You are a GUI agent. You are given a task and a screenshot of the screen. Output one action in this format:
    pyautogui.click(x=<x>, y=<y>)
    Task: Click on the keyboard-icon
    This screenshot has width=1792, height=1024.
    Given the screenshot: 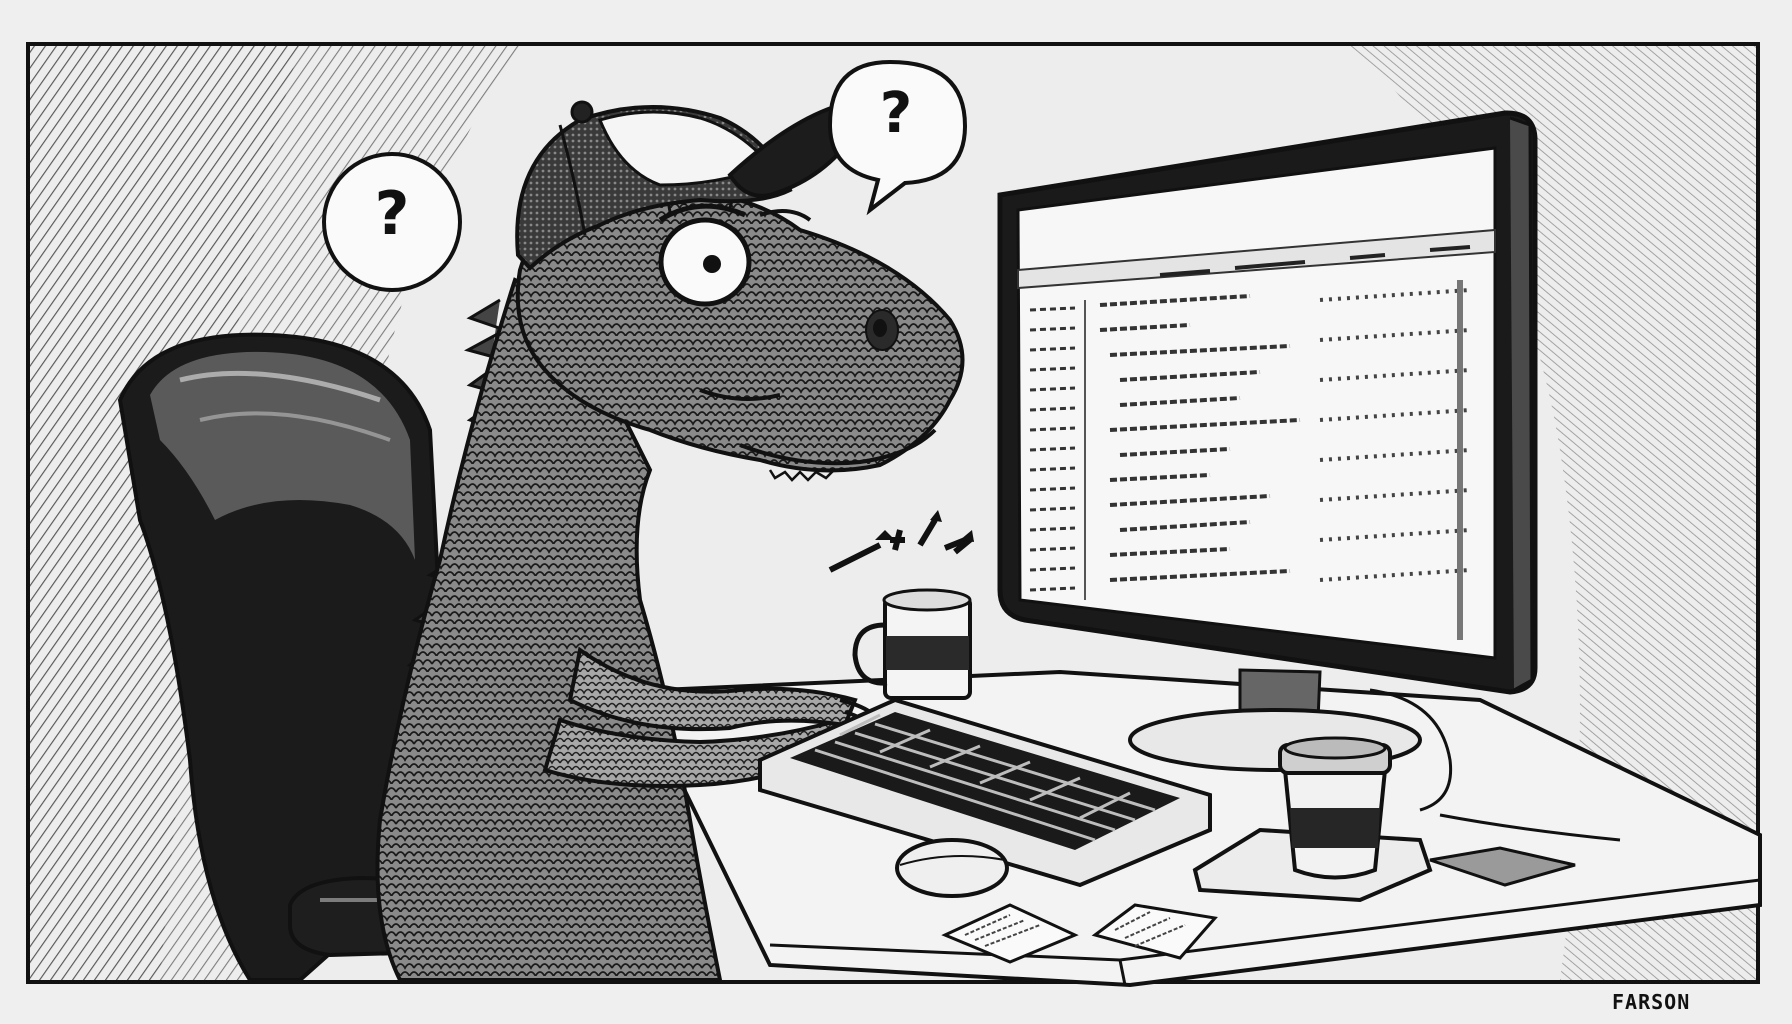 What is the action you would take?
    pyautogui.click(x=985, y=792)
    